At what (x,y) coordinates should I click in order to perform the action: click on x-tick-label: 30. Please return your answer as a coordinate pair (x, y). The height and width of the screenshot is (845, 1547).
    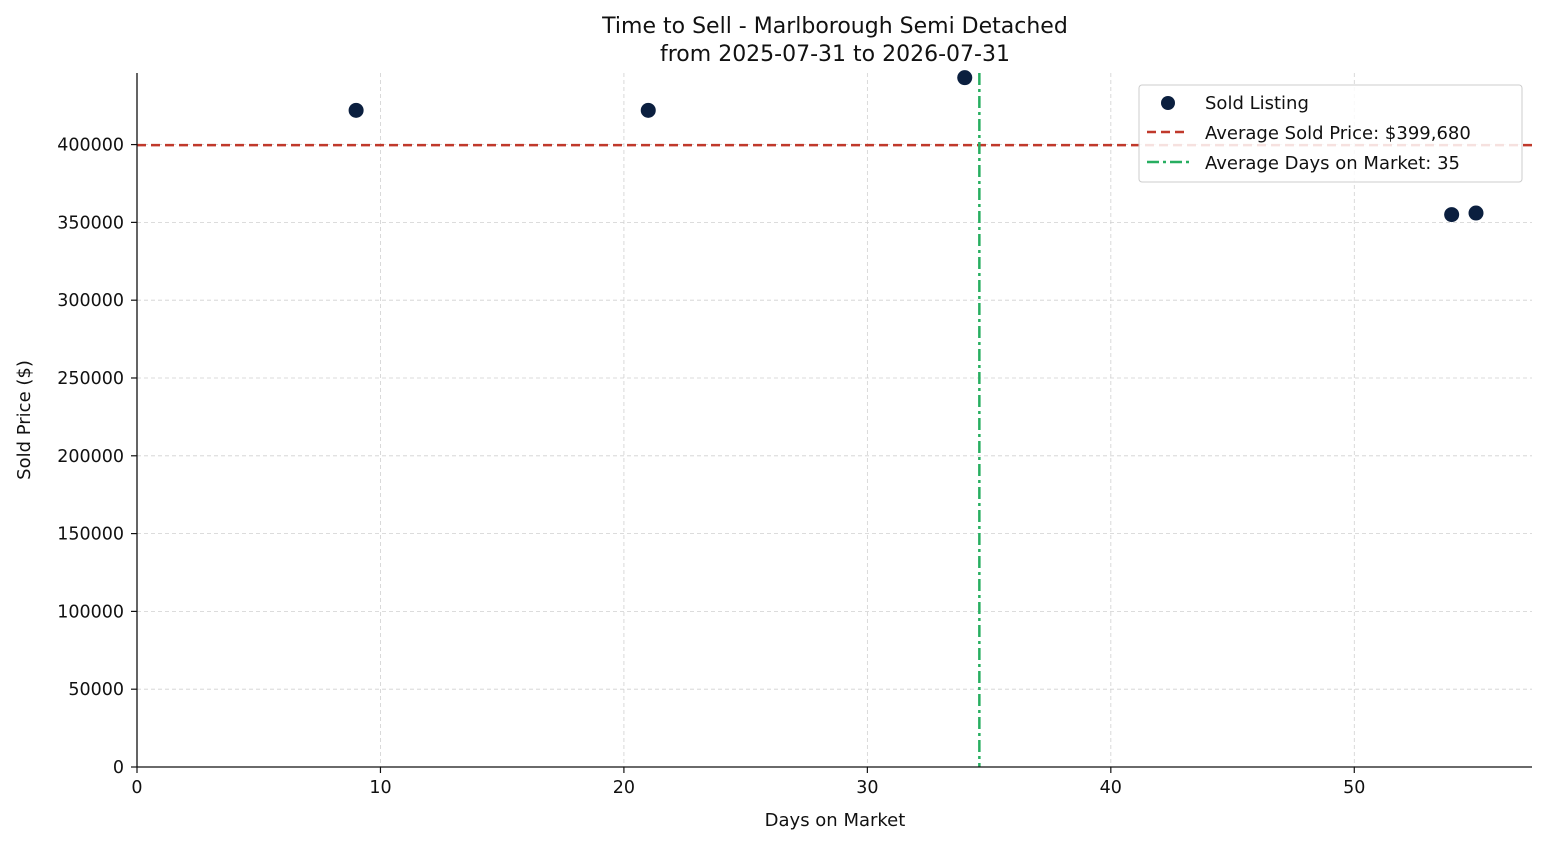
    Looking at the image, I should click on (867, 788).